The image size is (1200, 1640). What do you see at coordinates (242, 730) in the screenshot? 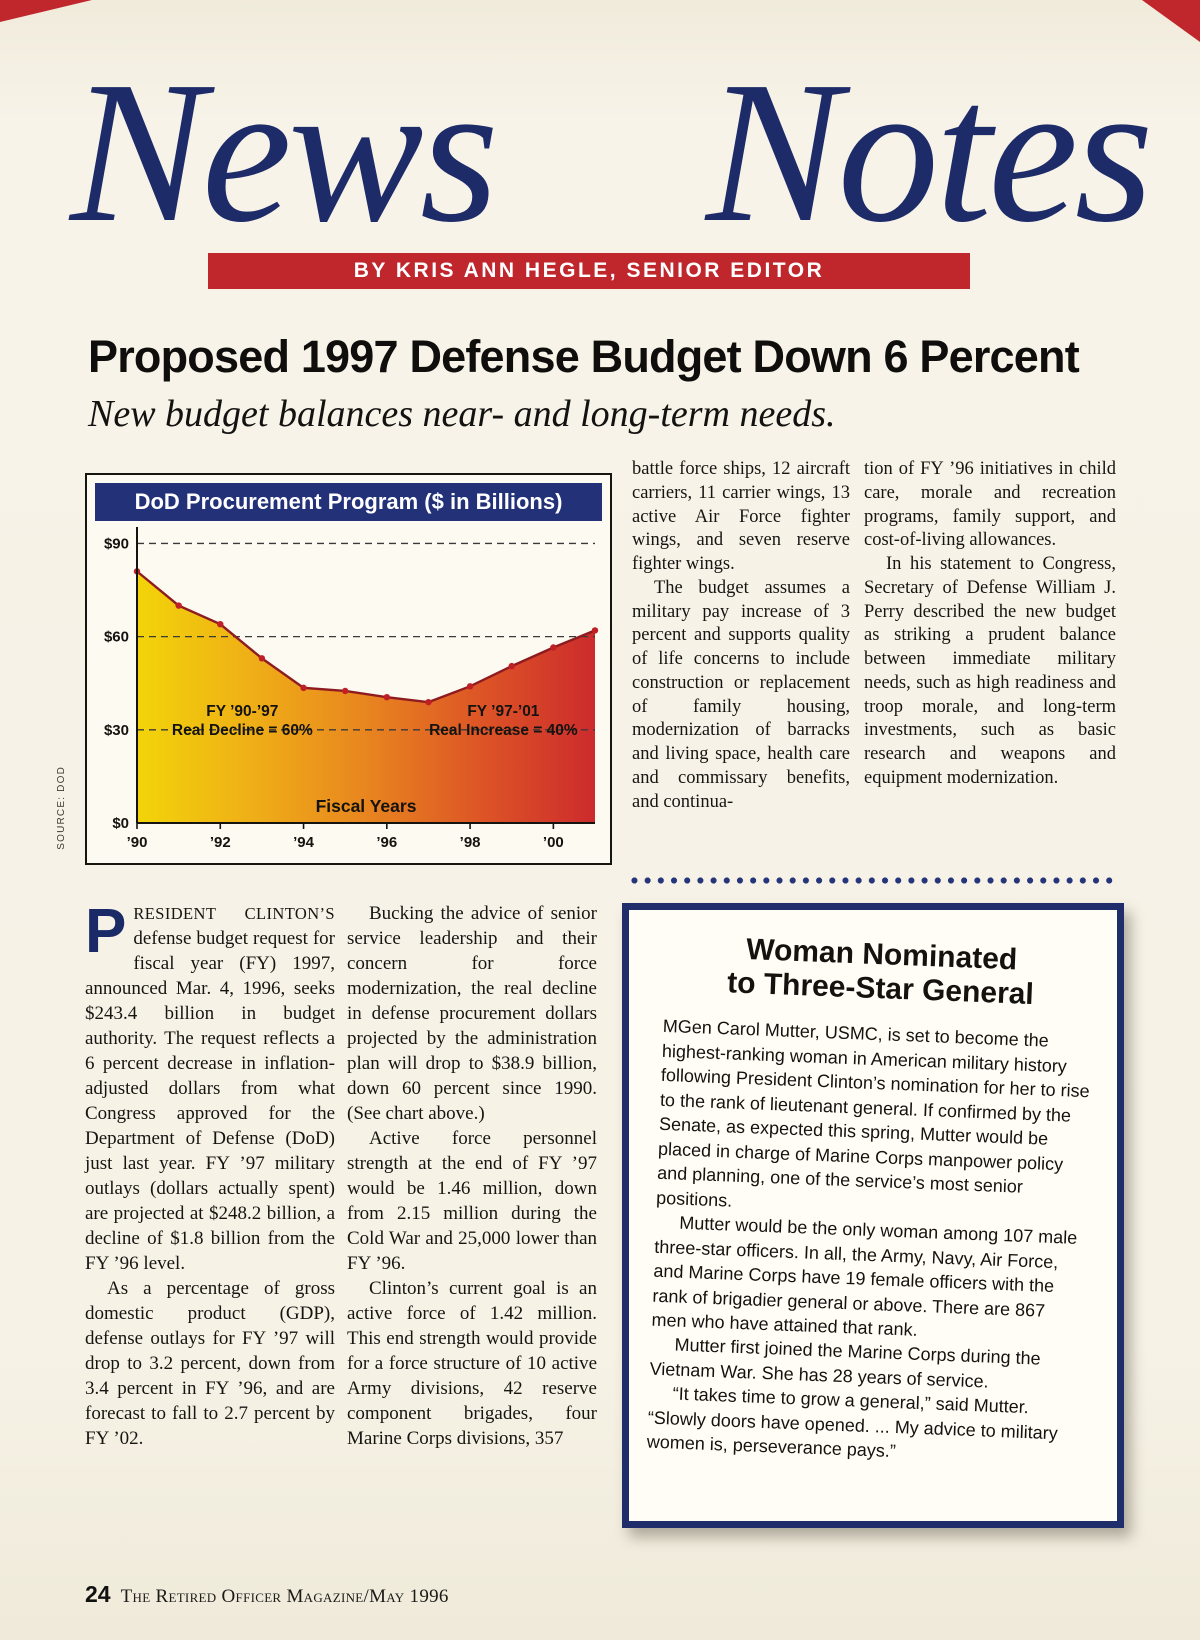
I see `chart-annotation: Real Decline = 60%` at bounding box center [242, 730].